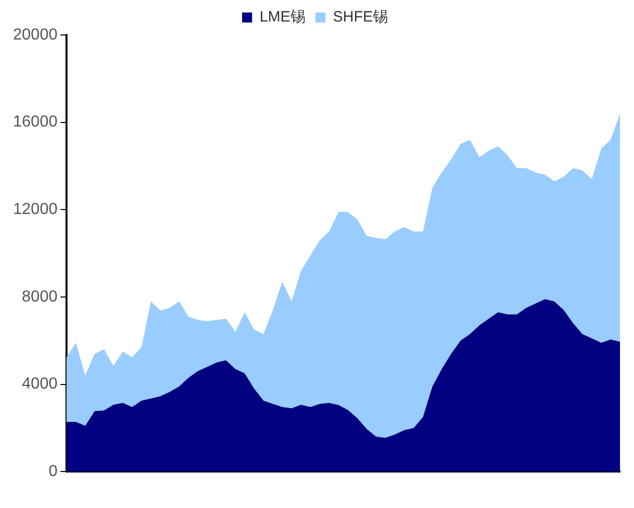 This screenshot has width=634, height=508. I want to click on legend-label: SHFE锡, so click(360, 17).